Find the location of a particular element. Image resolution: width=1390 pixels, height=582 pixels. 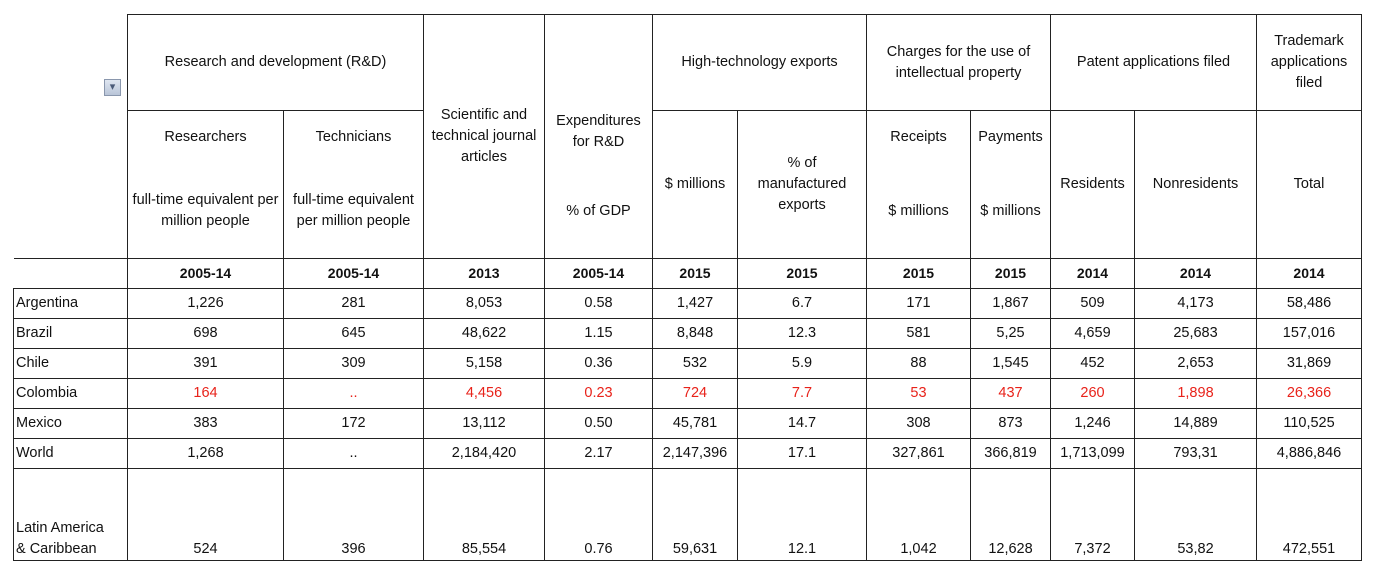

country-cell: Brazil is located at coordinates (70, 333).